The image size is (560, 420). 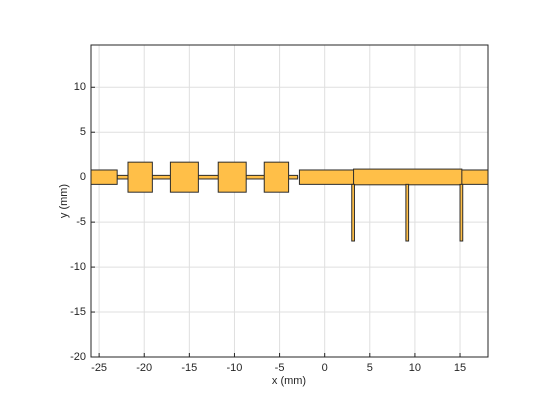 What do you see at coordinates (83, 177) in the screenshot?
I see `y-tick-label: 0` at bounding box center [83, 177].